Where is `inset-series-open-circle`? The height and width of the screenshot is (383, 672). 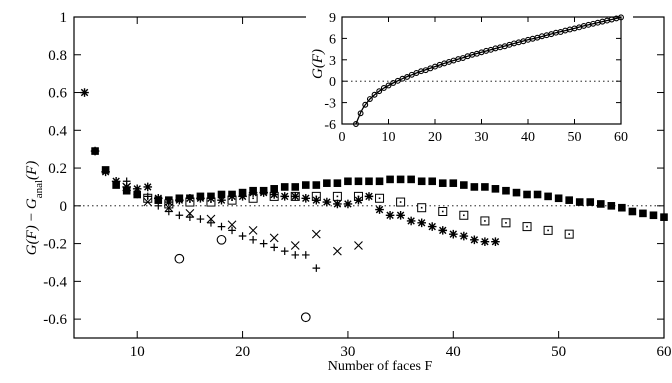 inset-series-open-circle is located at coordinates (488, 70).